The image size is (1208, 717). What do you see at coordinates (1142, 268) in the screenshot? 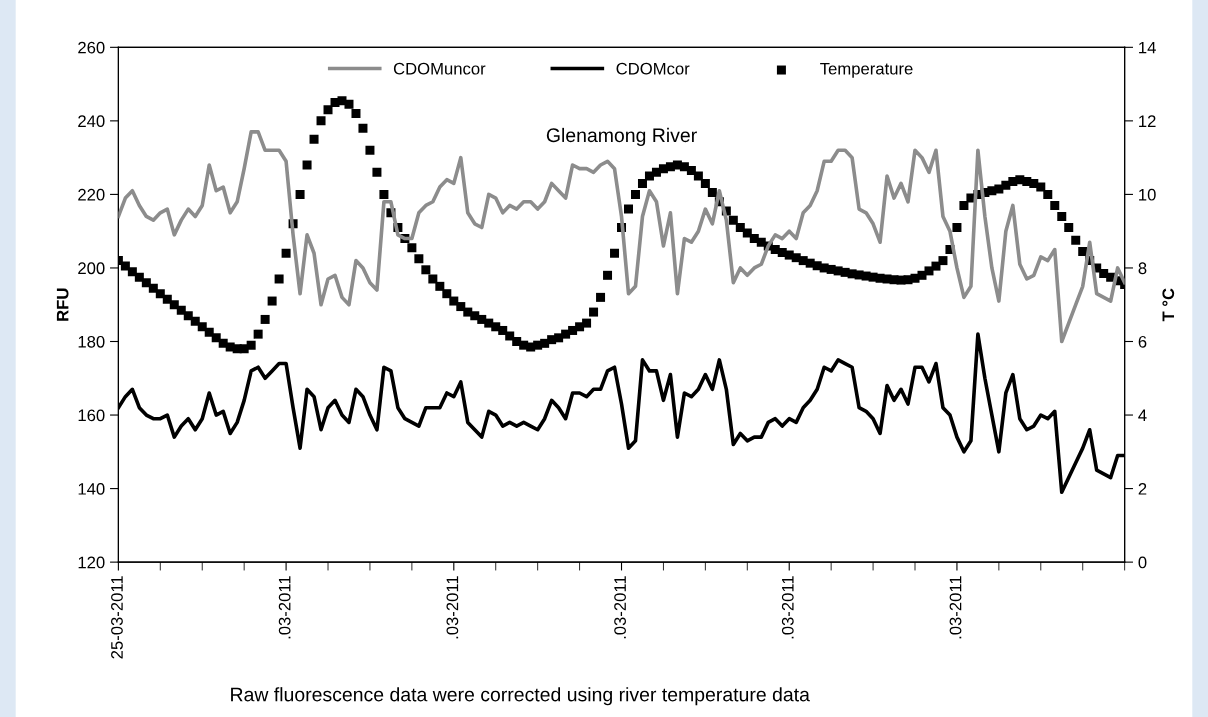
I see `y2-tick-label: 8` at bounding box center [1142, 268].